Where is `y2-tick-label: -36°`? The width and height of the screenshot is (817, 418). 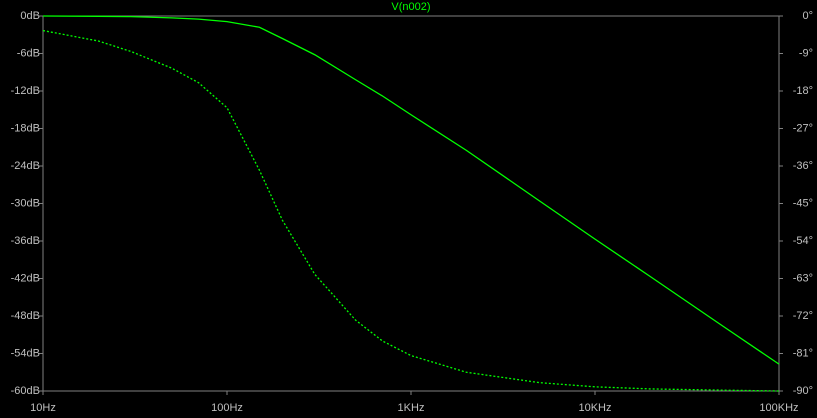 y2-tick-label: -36° is located at coordinates (803, 166).